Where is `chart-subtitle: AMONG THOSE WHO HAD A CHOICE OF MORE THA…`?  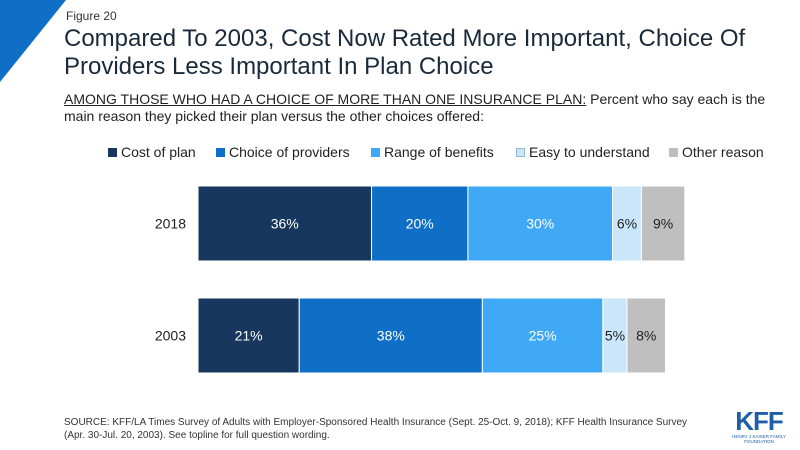
chart-subtitle: AMONG THOSE WHO HAD A CHOICE OF MORE THA… is located at coordinates (424, 108).